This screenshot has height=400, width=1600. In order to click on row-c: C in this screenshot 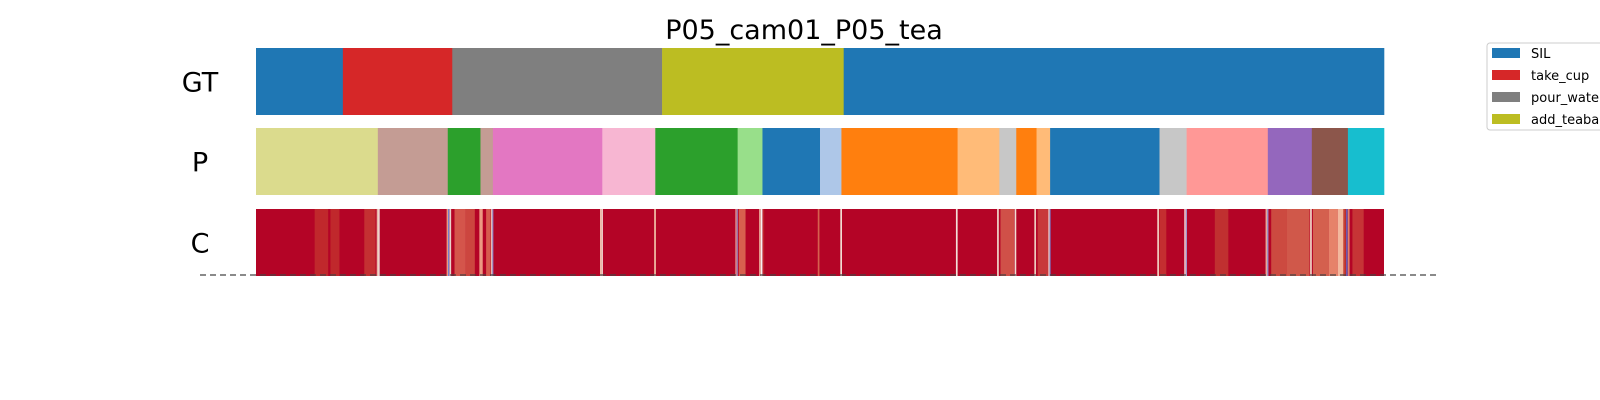, I will do `click(787, 242)`.